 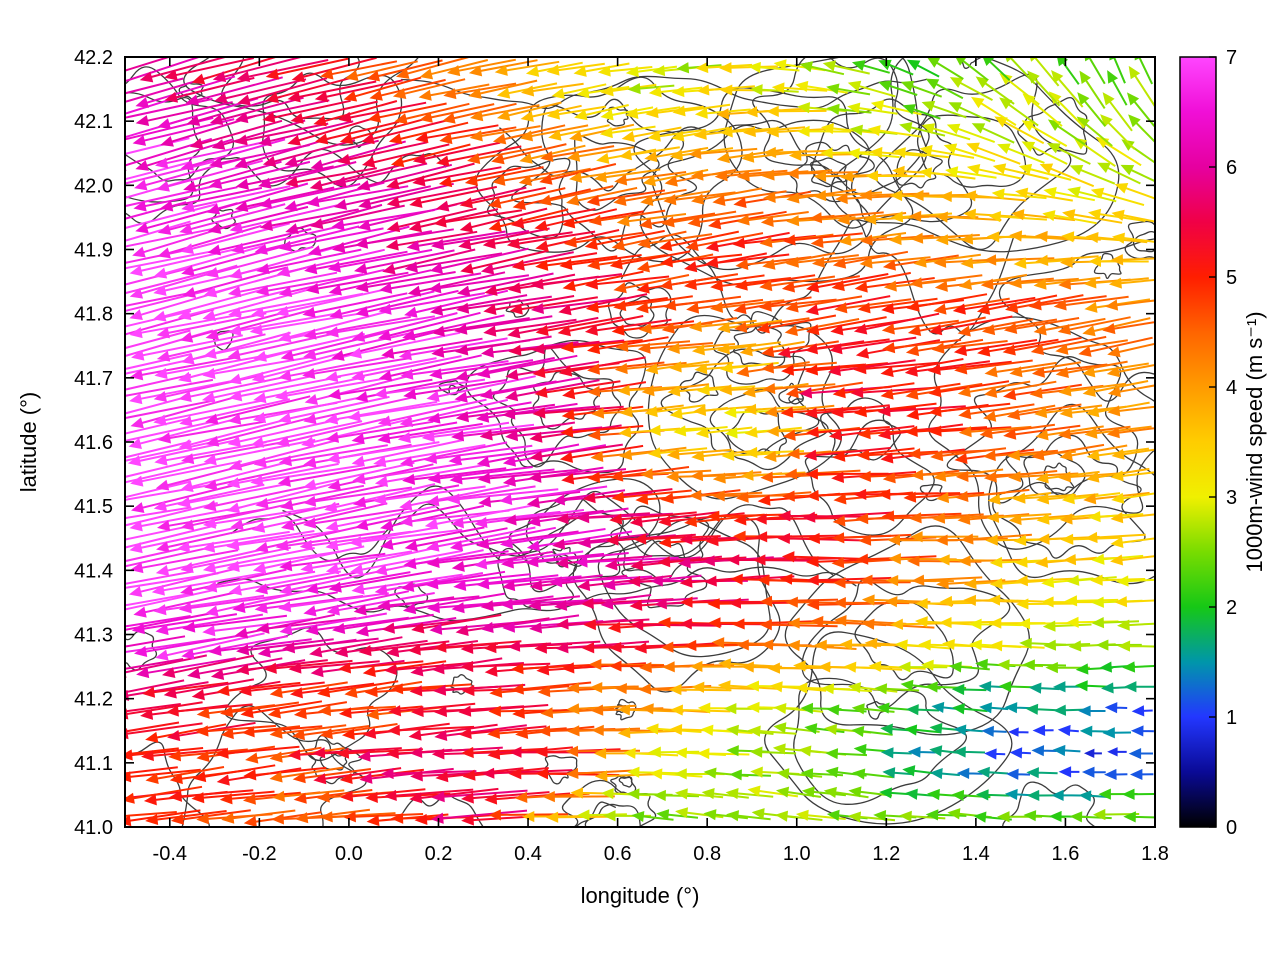 What do you see at coordinates (707, 854) in the screenshot?
I see `x-tick-label: 0.8` at bounding box center [707, 854].